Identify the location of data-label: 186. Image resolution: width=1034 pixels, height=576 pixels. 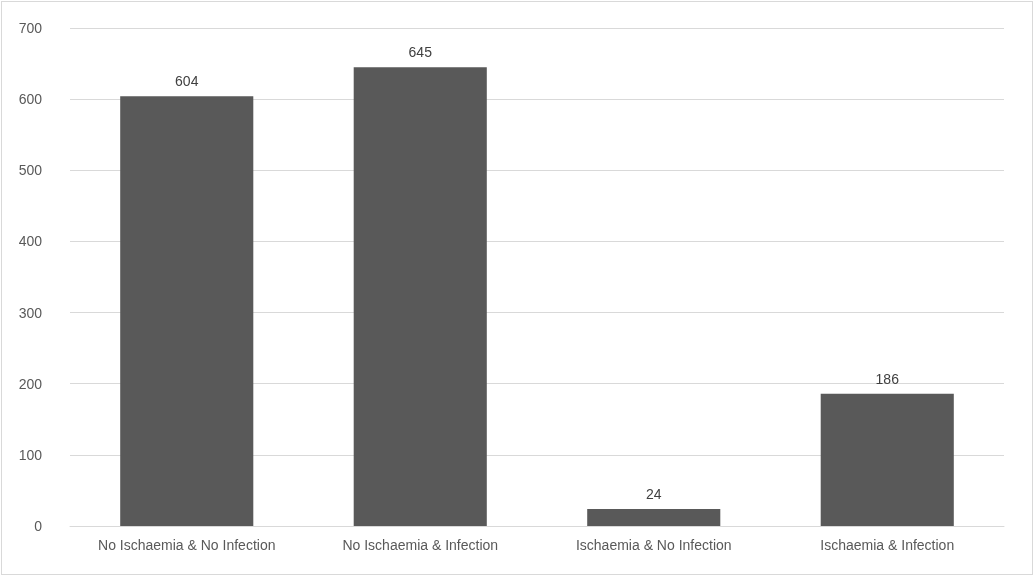
(887, 378).